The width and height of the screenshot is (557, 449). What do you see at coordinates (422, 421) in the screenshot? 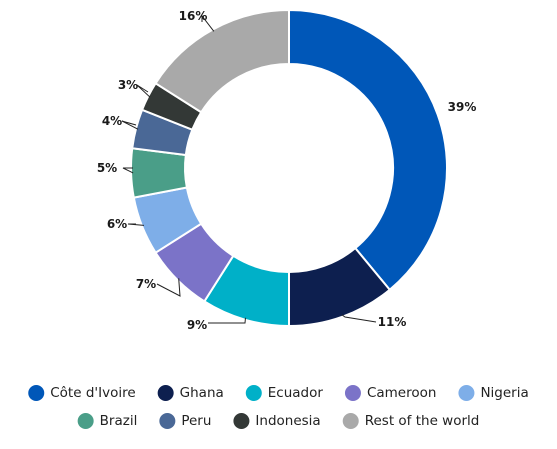
I see `legend-label: Rest of the world` at bounding box center [422, 421].